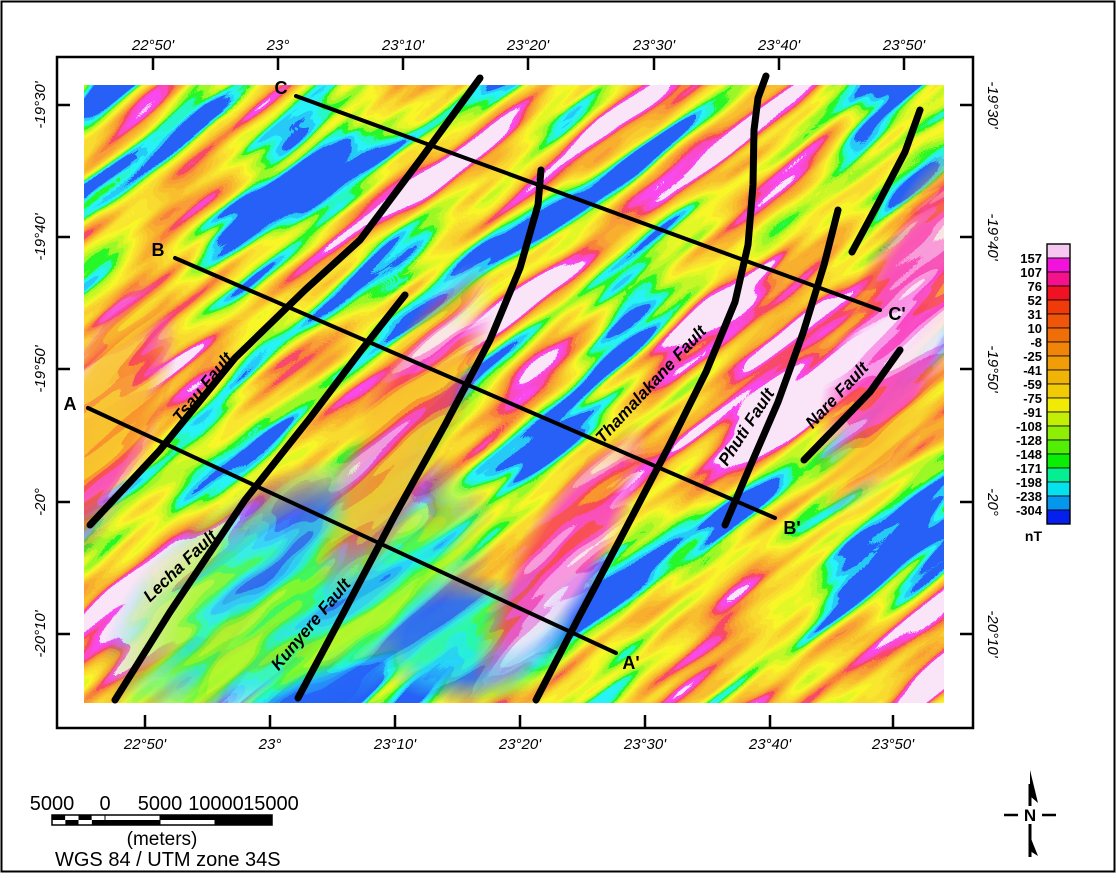 This screenshot has height=878, width=1116. I want to click on scale-unit-label: (meters), so click(162, 839).